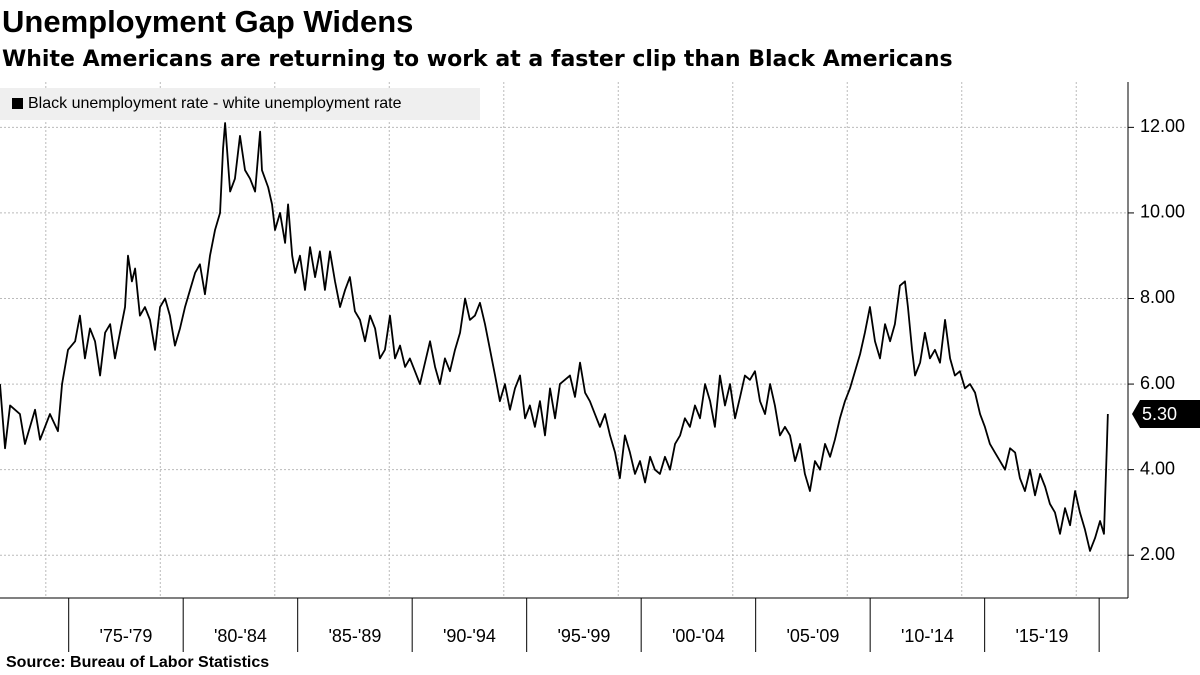 The width and height of the screenshot is (1200, 675). I want to click on source: Source: Bureau of Labor Statistics, so click(137, 662).